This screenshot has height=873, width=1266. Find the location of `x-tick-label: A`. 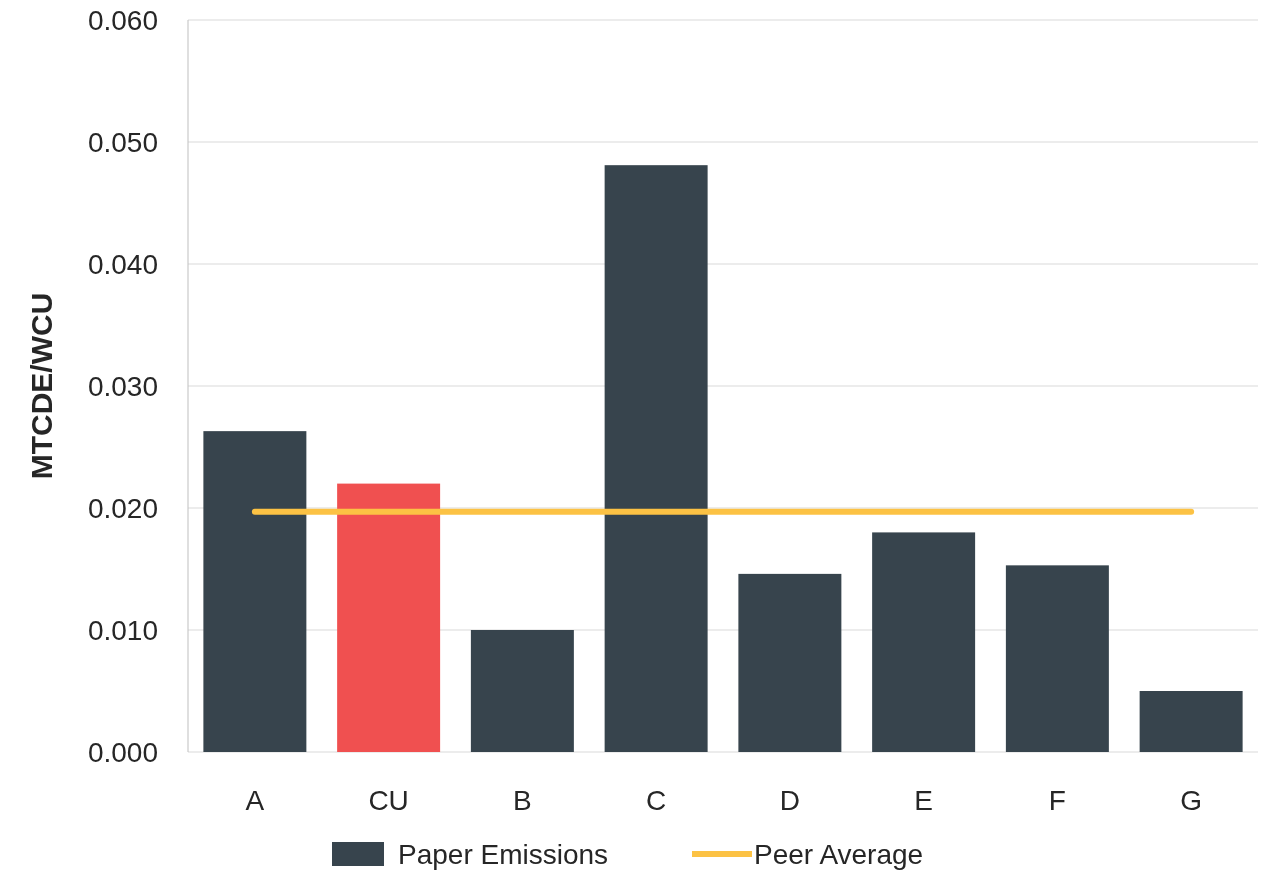

x-tick-label: A is located at coordinates (255, 800).